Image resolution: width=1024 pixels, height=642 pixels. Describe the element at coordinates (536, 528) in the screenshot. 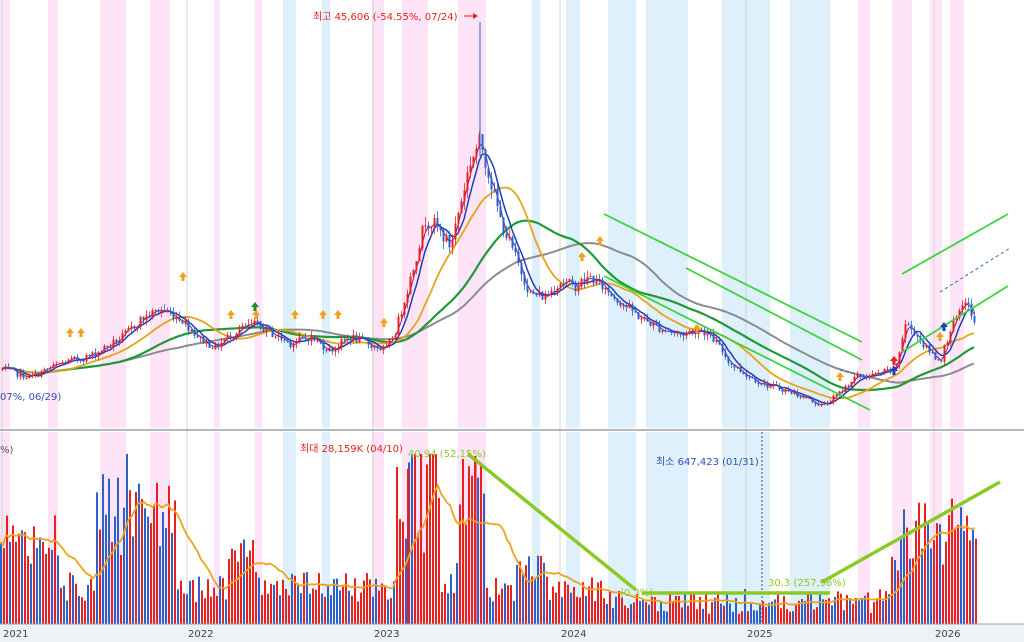

I see `volume-band` at that location.